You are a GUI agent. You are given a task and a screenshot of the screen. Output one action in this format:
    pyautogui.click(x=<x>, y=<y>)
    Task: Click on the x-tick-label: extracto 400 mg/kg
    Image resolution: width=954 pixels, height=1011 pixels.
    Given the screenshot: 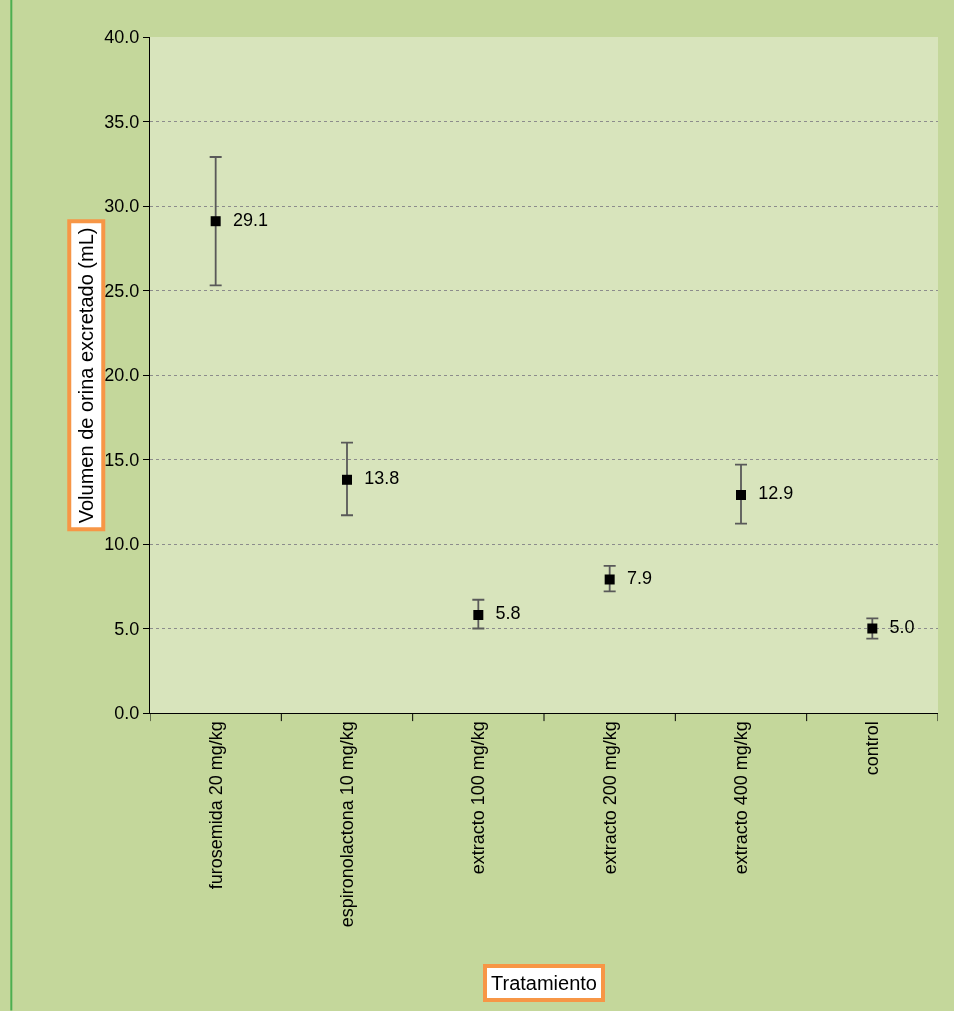 What is the action you would take?
    pyautogui.click(x=740, y=798)
    